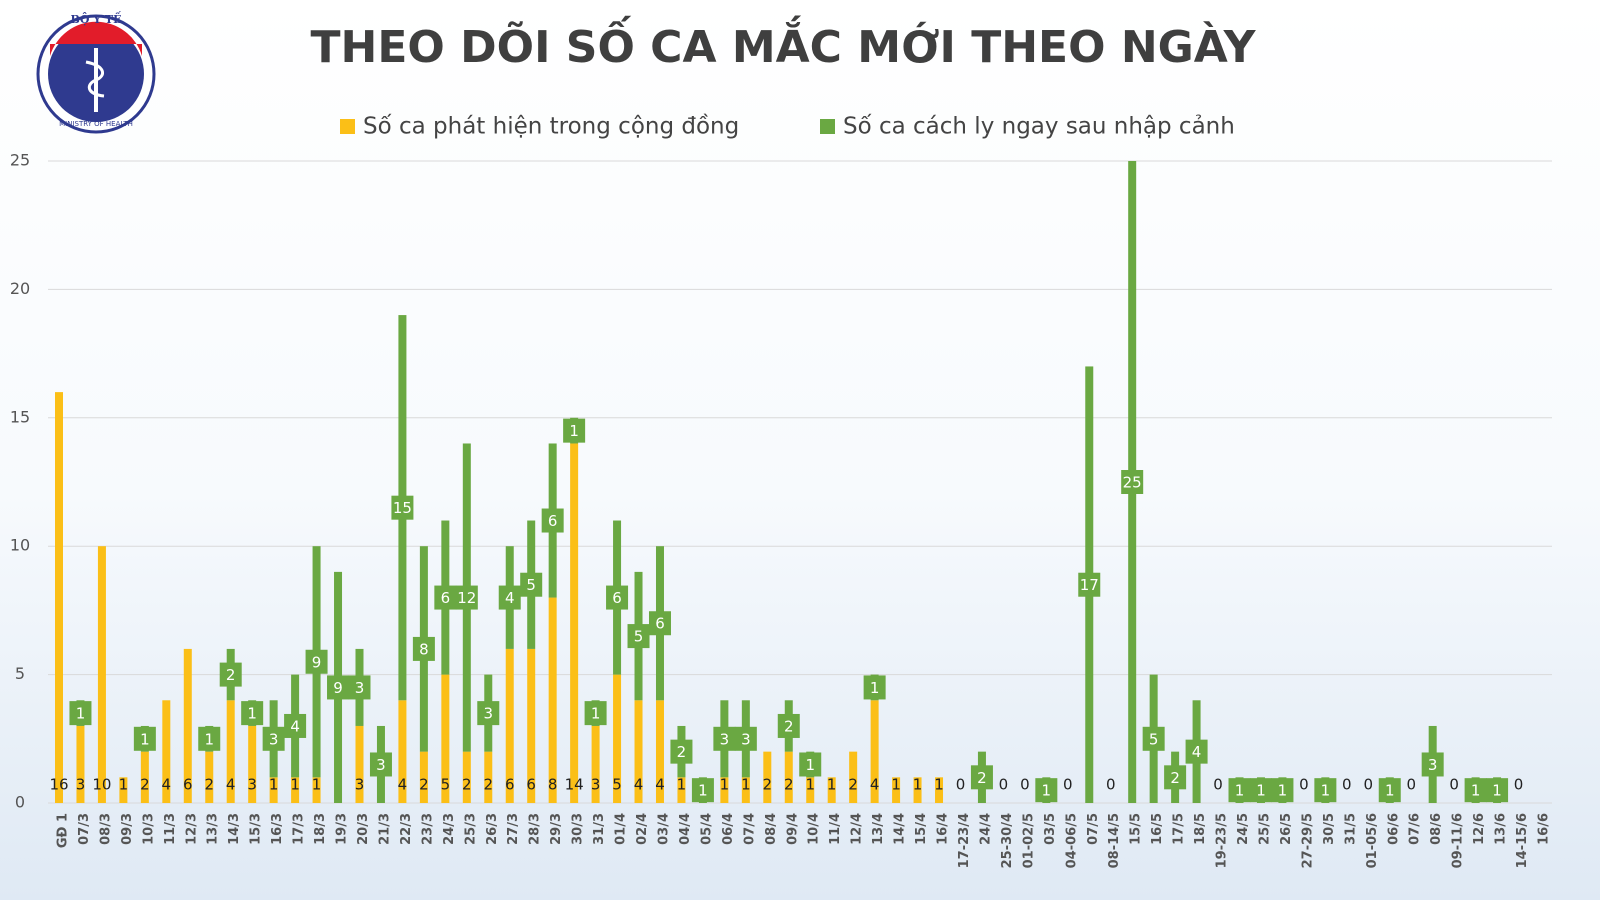 The width and height of the screenshot is (1600, 900). Describe the element at coordinates (1264, 829) in the screenshot. I see `x-tick-label: 25/5` at that location.